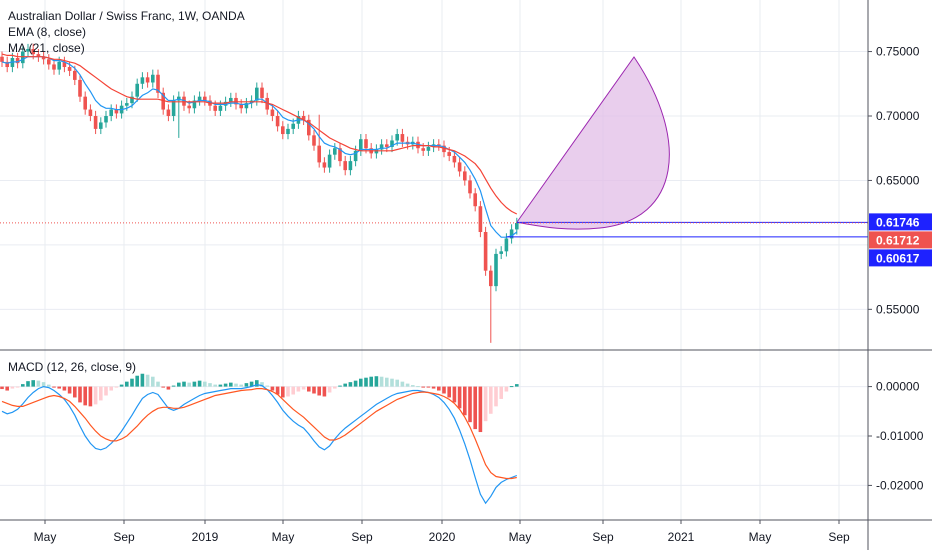 This screenshot has height=550, width=932. I want to click on macd-legend: MACD (12, 26, close, 9), so click(72, 367).